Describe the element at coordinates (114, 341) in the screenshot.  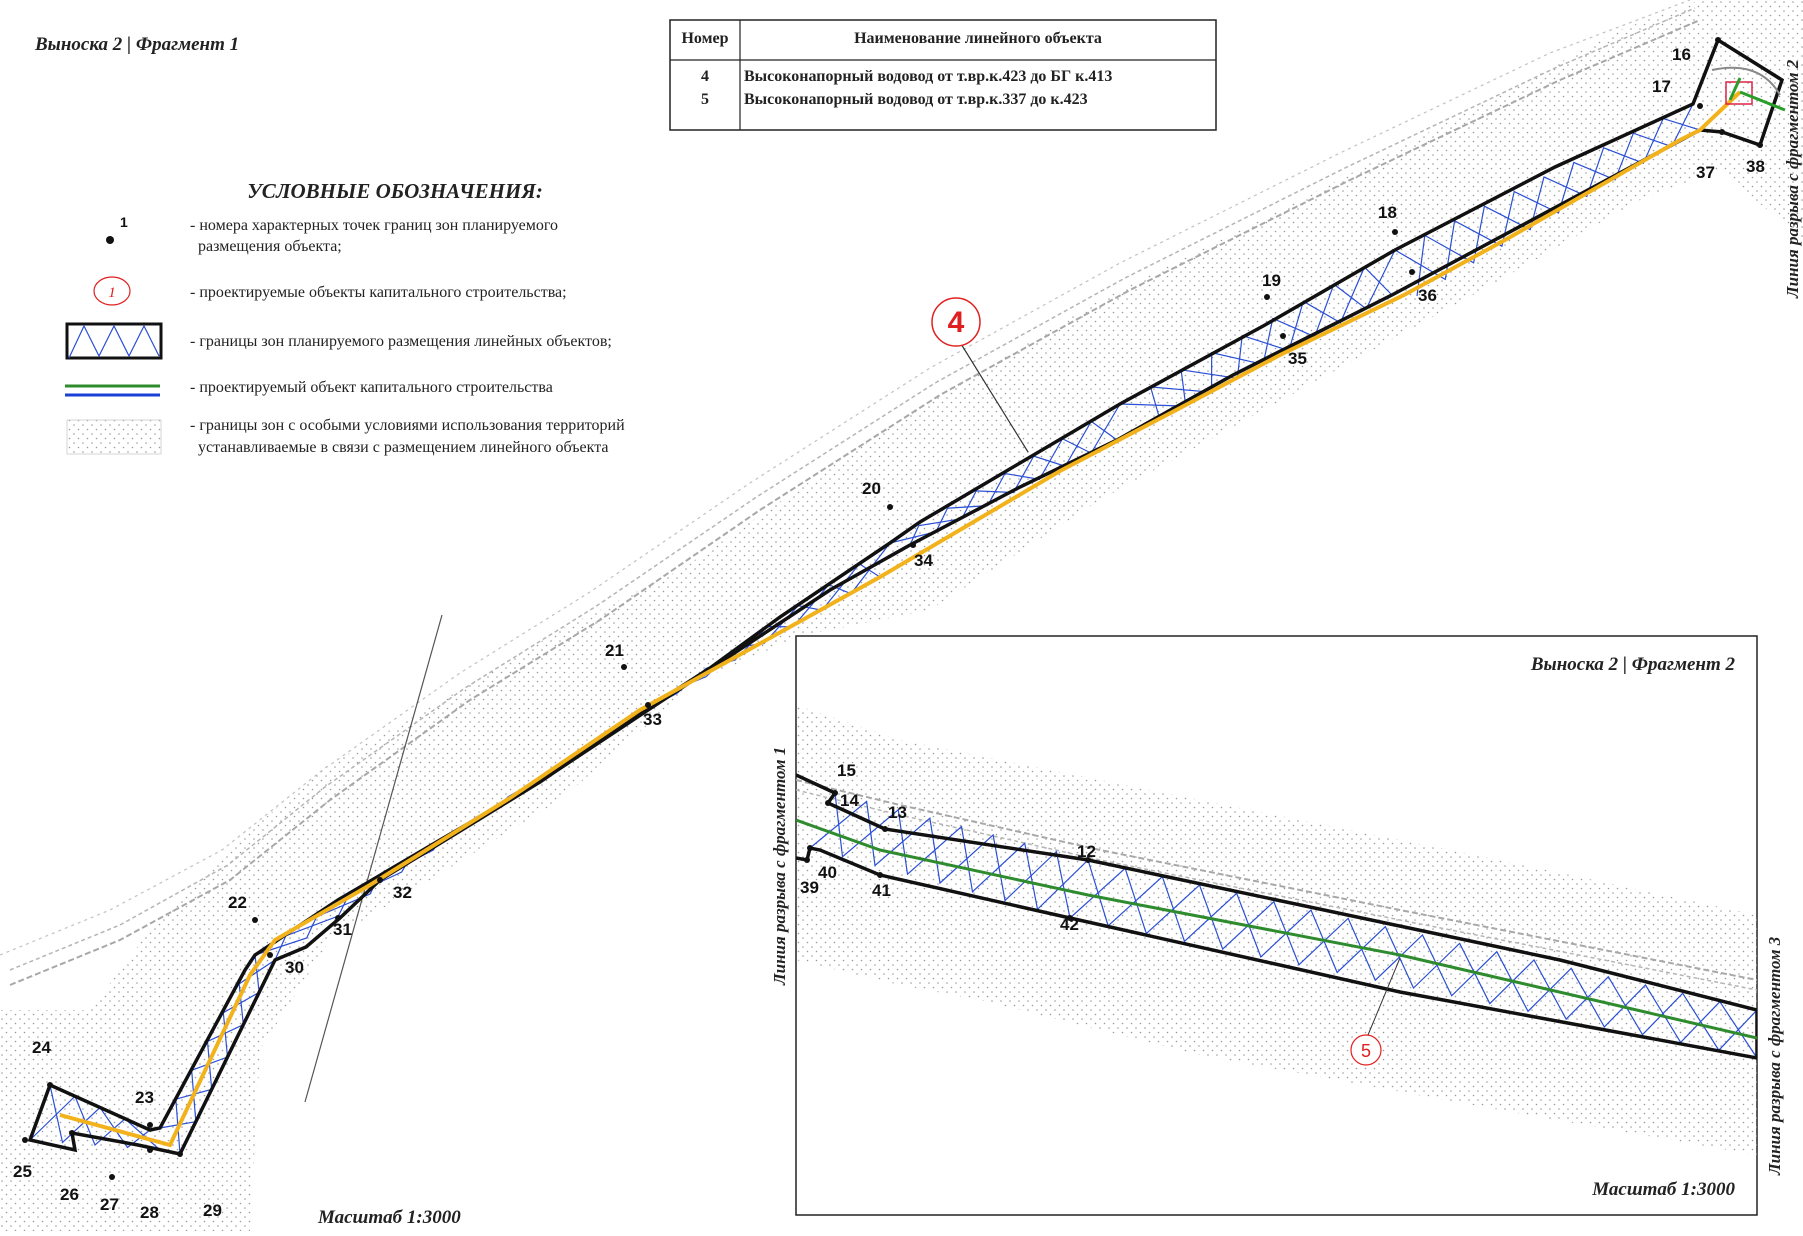
I see `legend-zone-symbol` at that location.